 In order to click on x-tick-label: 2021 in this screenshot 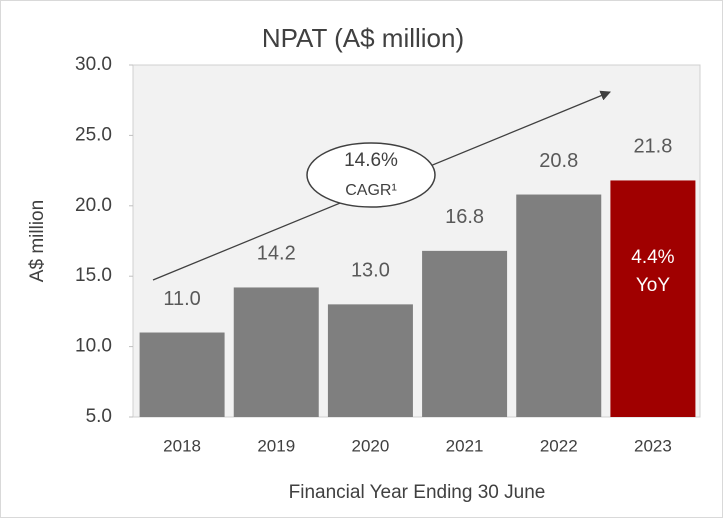, I will do `click(465, 445)`.